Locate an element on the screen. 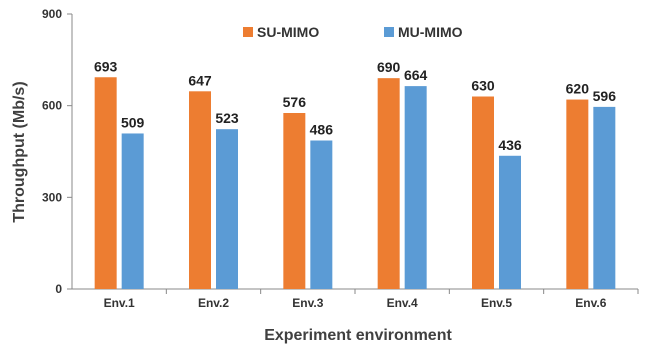  x-axis-ticks: Env.1 Env.2 Env.3 Env.4 Env.5 Env.6 is located at coordinates (371, 299).